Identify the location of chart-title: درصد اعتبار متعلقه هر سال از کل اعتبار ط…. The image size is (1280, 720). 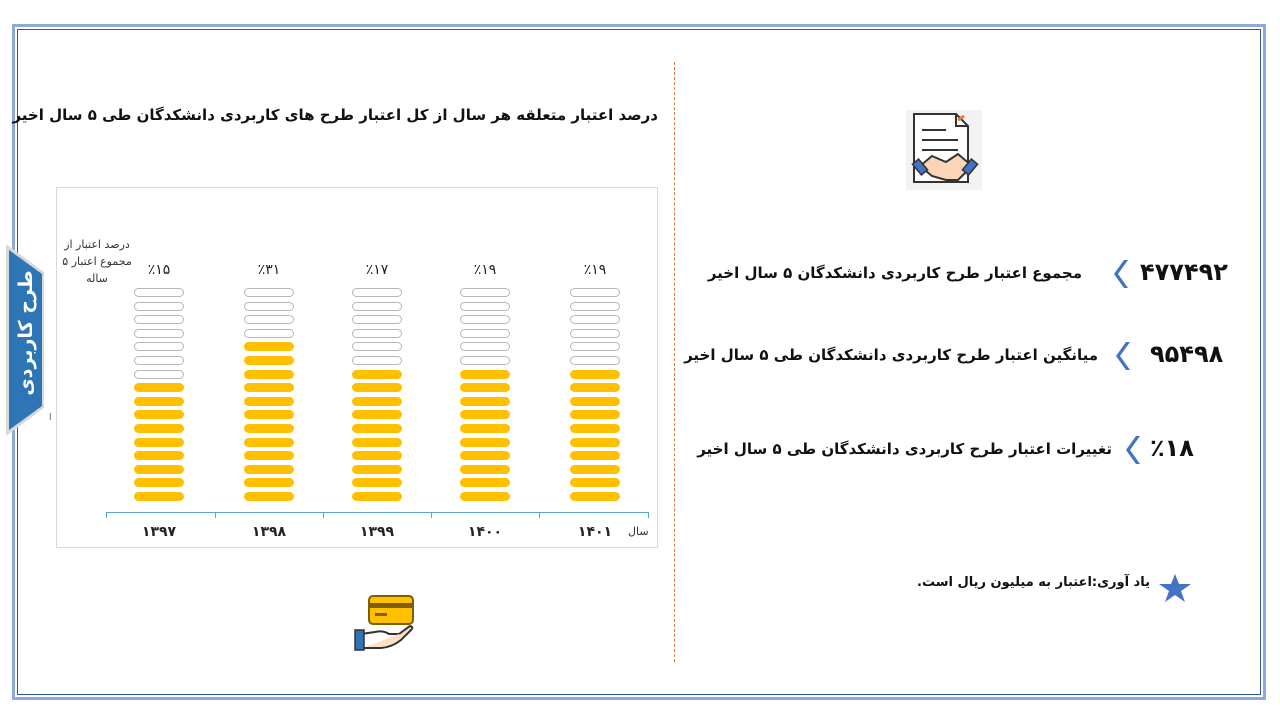
(335, 115).